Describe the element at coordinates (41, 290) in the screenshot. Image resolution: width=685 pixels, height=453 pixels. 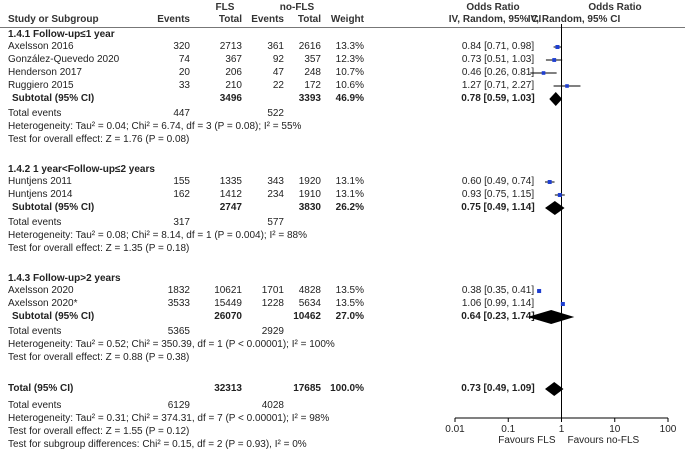
I see `study-name: Axelsson 2020` at that location.